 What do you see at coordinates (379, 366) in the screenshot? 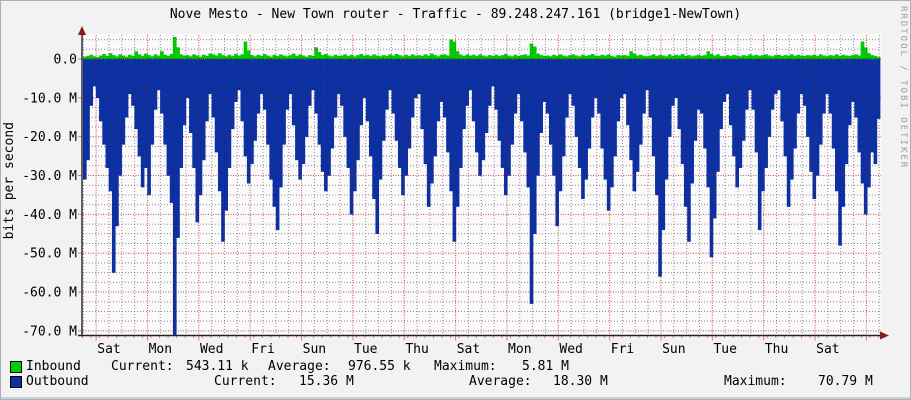
I see `inbound-average-value: 976.55 k` at bounding box center [379, 366].